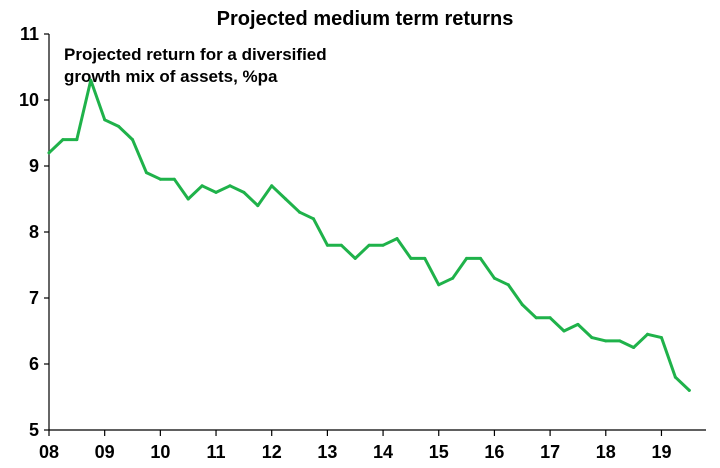 Image resolution: width=720 pixels, height=468 pixels. What do you see at coordinates (494, 452) in the screenshot?
I see `x-tick-label: 16` at bounding box center [494, 452].